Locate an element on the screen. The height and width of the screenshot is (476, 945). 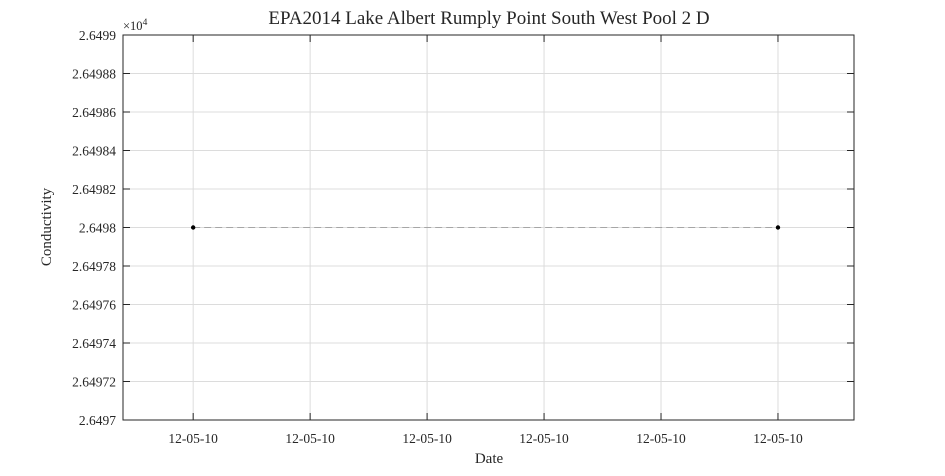
y-axis-label: Conductivity is located at coordinates (47, 226).